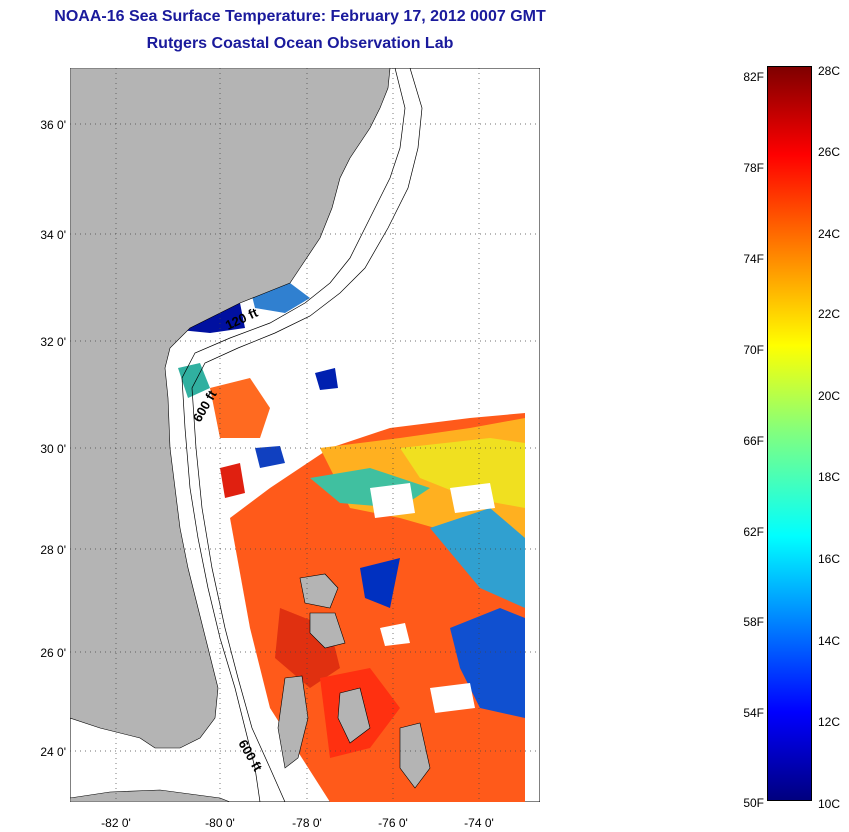 This screenshot has width=849, height=832. What do you see at coordinates (220, 823) in the screenshot?
I see `lon-tick-label: -80 0'` at bounding box center [220, 823].